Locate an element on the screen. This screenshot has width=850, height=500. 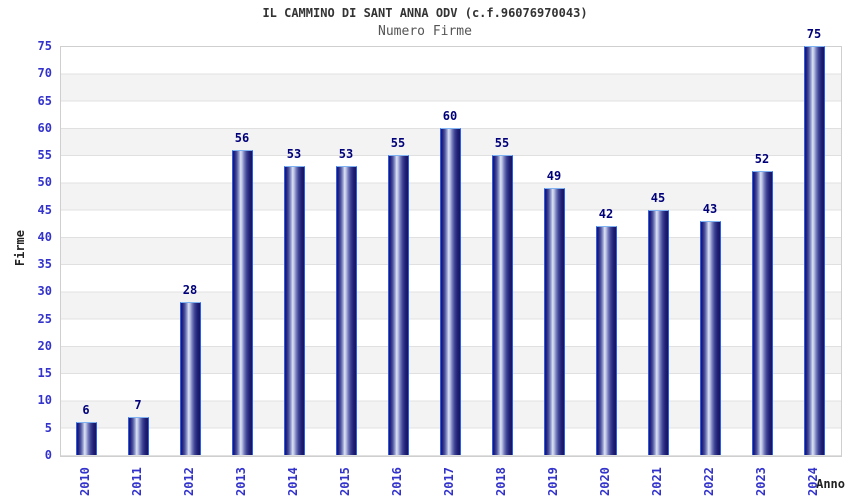
y-tick-label: 35 is located at coordinates (44, 264).